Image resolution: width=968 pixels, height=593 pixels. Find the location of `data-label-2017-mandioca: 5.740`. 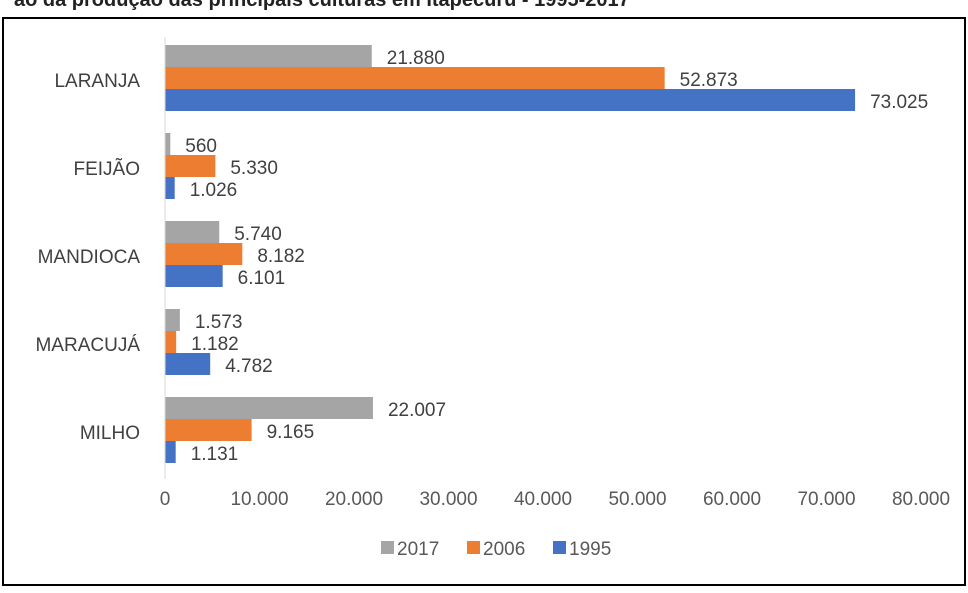

data-label-2017-mandioca: 5.740 is located at coordinates (258, 234).